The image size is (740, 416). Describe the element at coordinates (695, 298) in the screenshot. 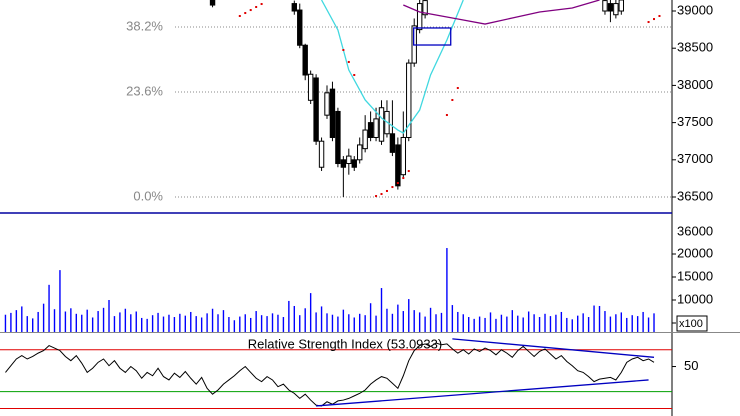

I see `y-tick-label: 10000` at that location.